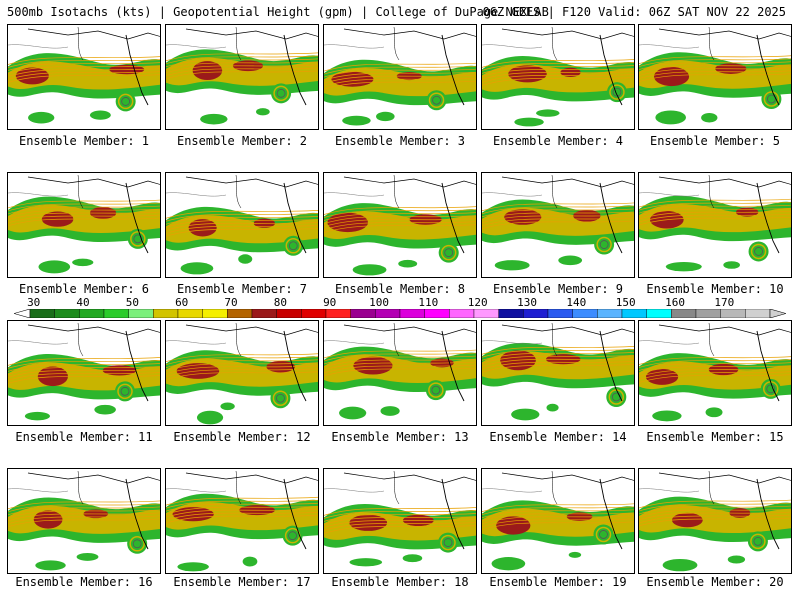 The image size is (800, 600). What do you see at coordinates (84, 141) in the screenshot?
I see `ensemble-member-label: Ensemble Member: 1` at bounding box center [84, 141].